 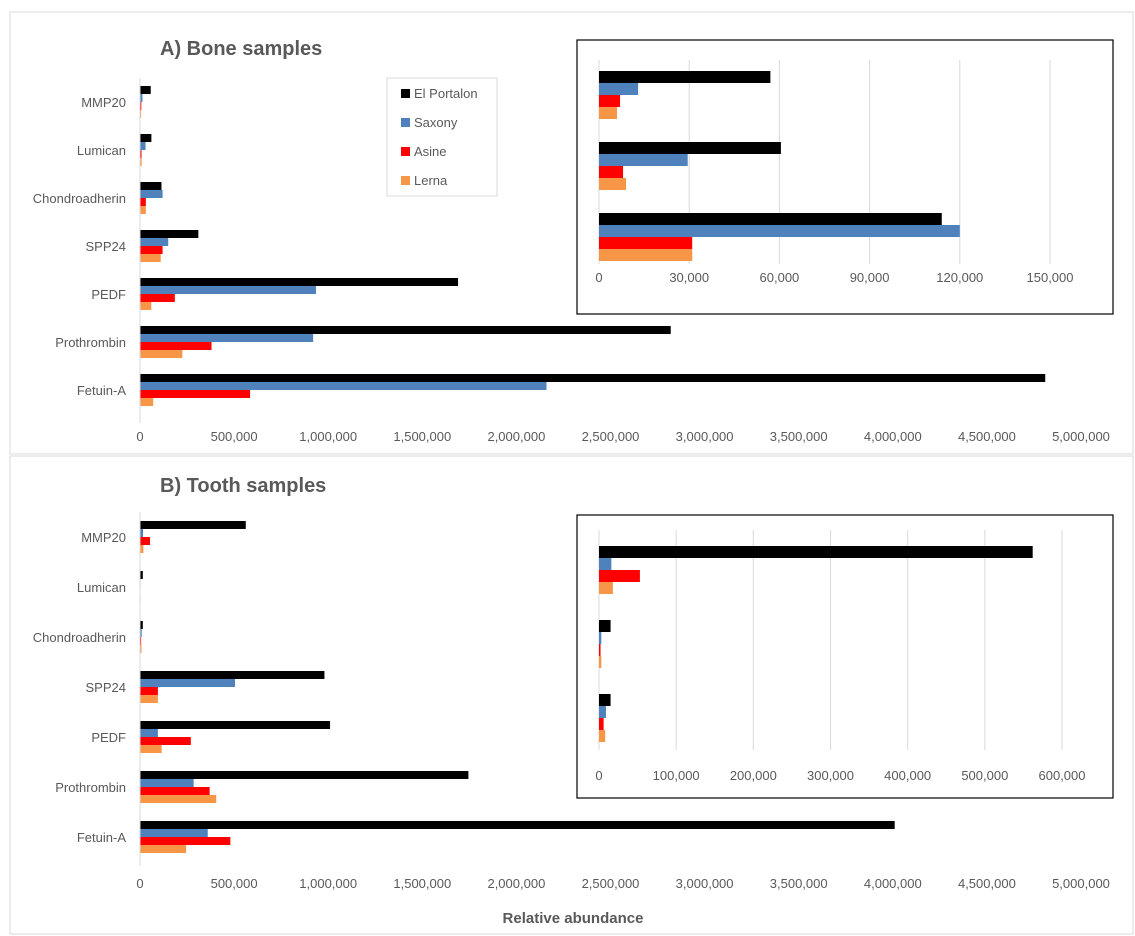 I want to click on panel-b-x-tick-3: 1,500,000, so click(x=422, y=883).